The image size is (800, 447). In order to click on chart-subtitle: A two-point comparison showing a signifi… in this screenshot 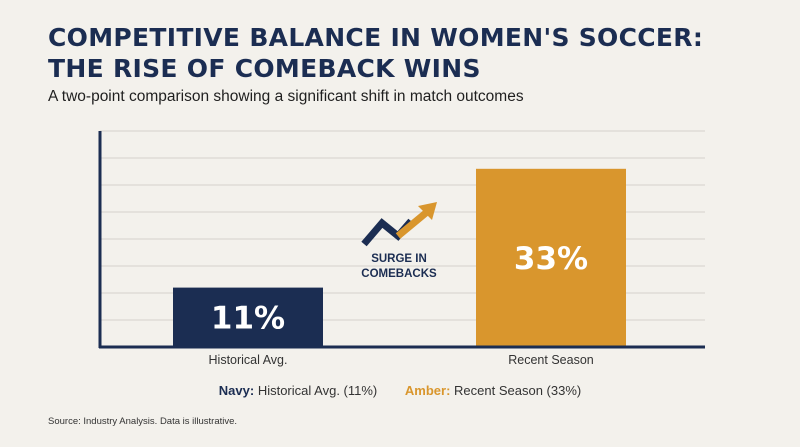, I will do `click(286, 96)`.